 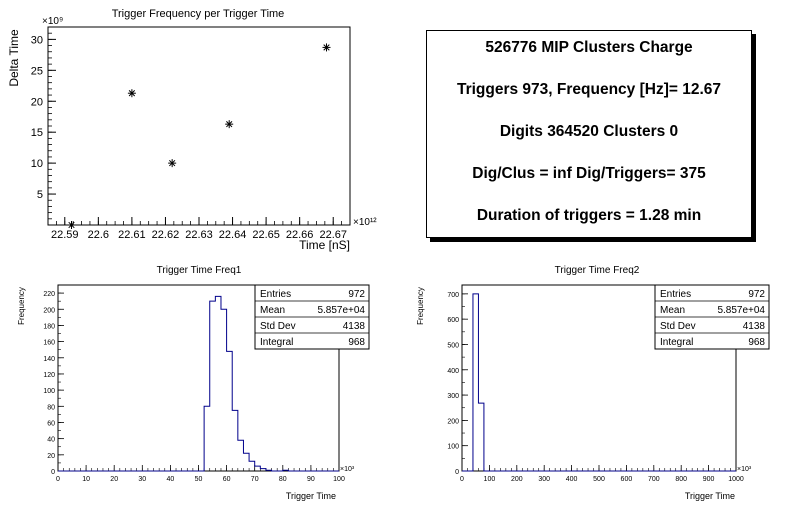 I want to click on hist2-x-tick-label: 500, so click(x=599, y=479).